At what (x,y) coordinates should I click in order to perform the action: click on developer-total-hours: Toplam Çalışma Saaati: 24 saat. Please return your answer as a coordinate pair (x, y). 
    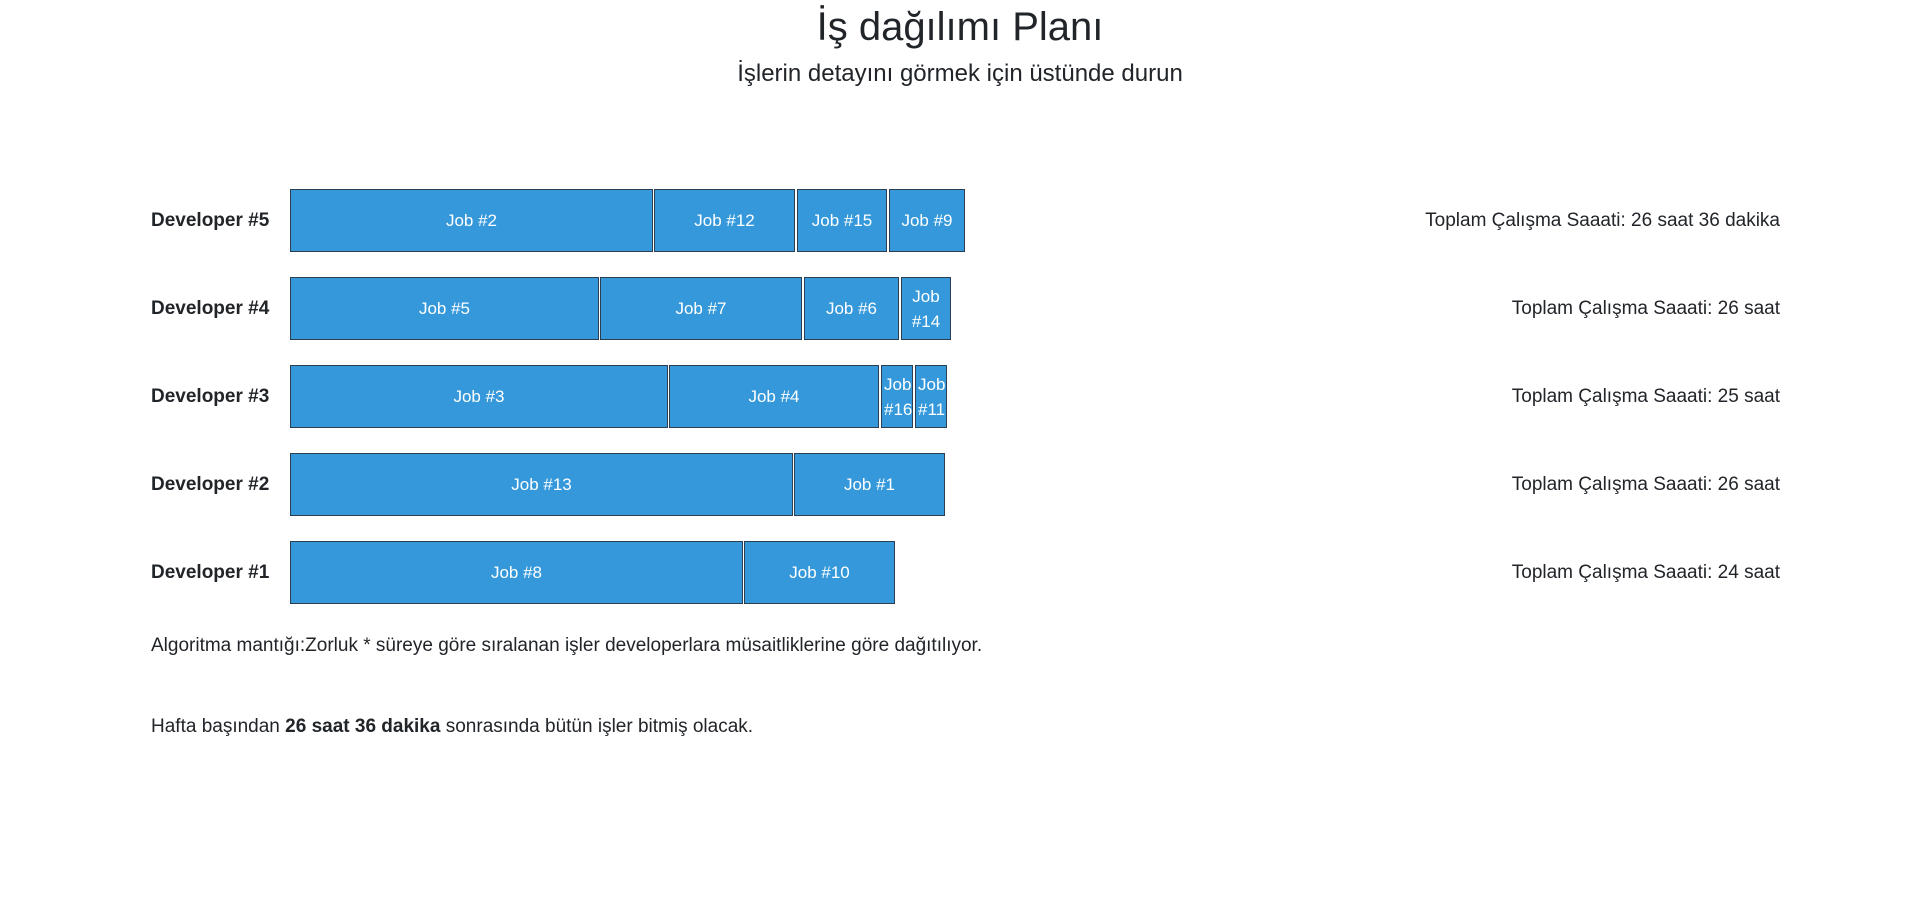
    Looking at the image, I should click on (1645, 572).